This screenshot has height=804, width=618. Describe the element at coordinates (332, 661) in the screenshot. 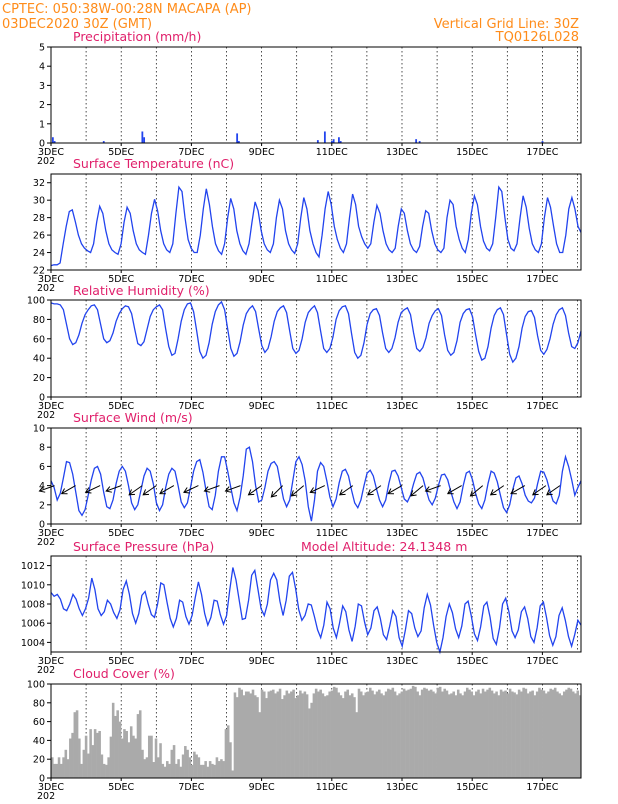

I see `x-tick-label: 11DEC` at that location.